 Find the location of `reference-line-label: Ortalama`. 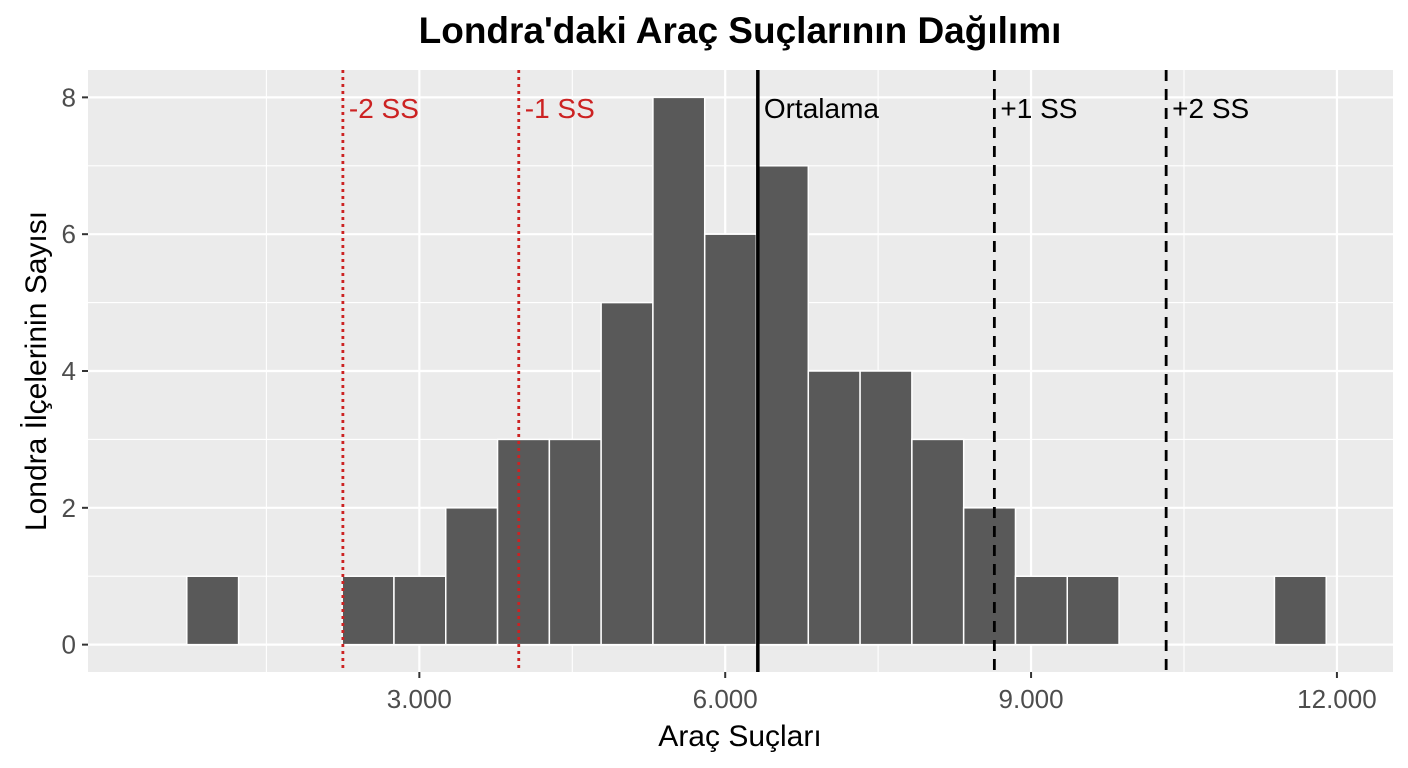

reference-line-label: Ortalama is located at coordinates (822, 108).